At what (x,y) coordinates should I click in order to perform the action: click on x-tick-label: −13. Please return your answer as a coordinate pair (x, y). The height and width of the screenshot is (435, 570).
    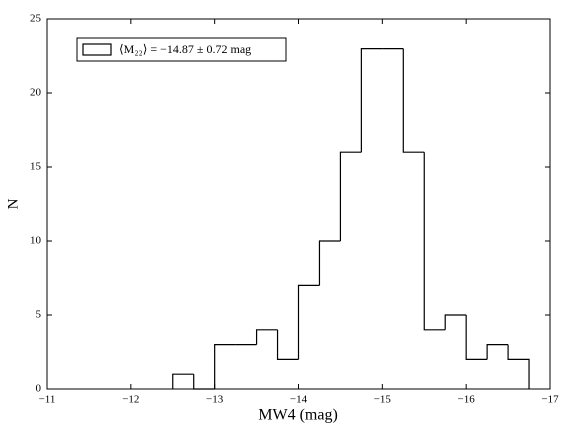
    Looking at the image, I should click on (215, 400).